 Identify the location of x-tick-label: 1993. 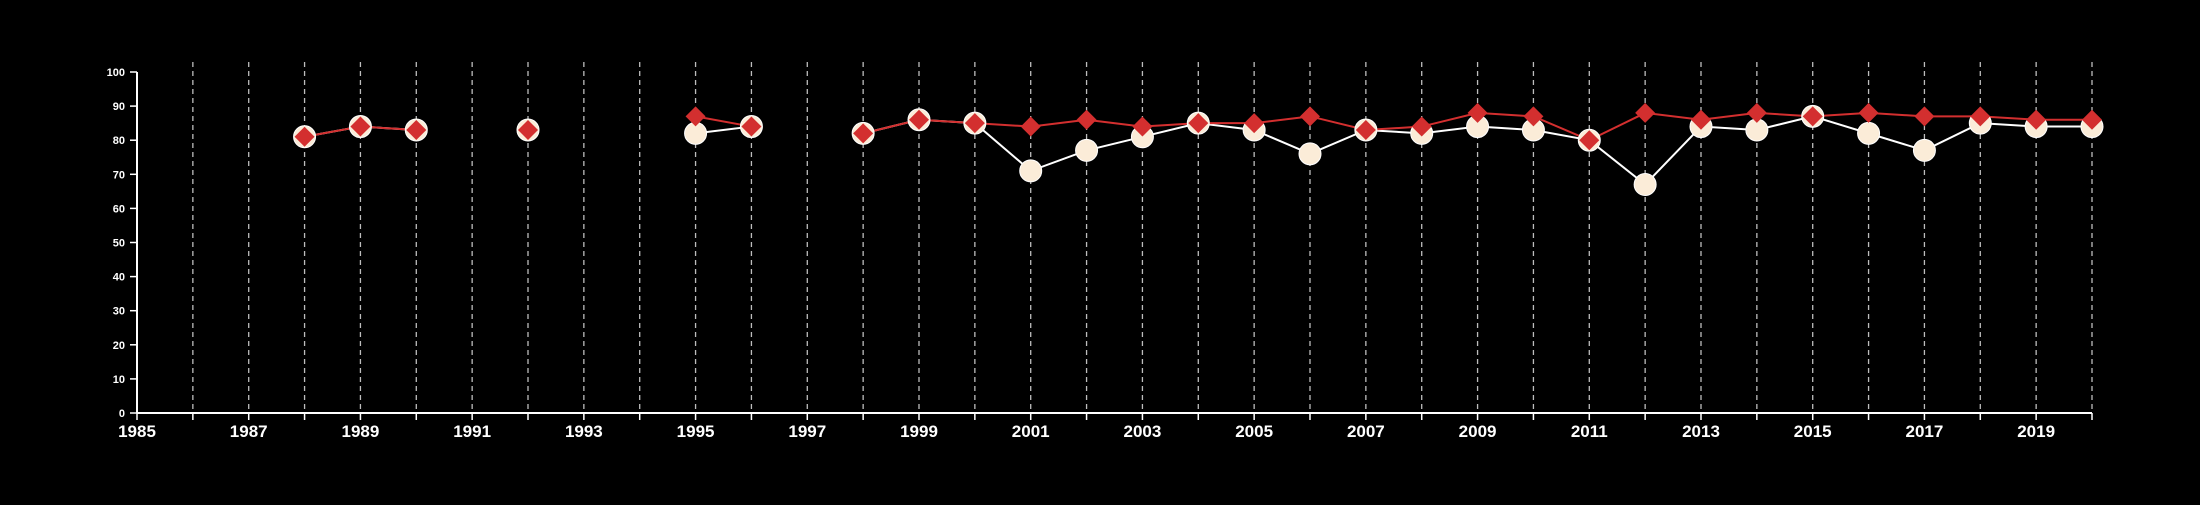
(584, 431).